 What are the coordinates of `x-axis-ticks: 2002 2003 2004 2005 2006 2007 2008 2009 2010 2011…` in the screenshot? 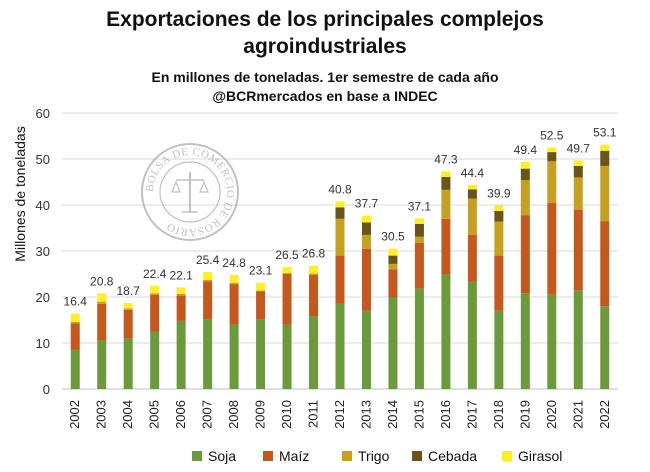 It's located at (339, 414).